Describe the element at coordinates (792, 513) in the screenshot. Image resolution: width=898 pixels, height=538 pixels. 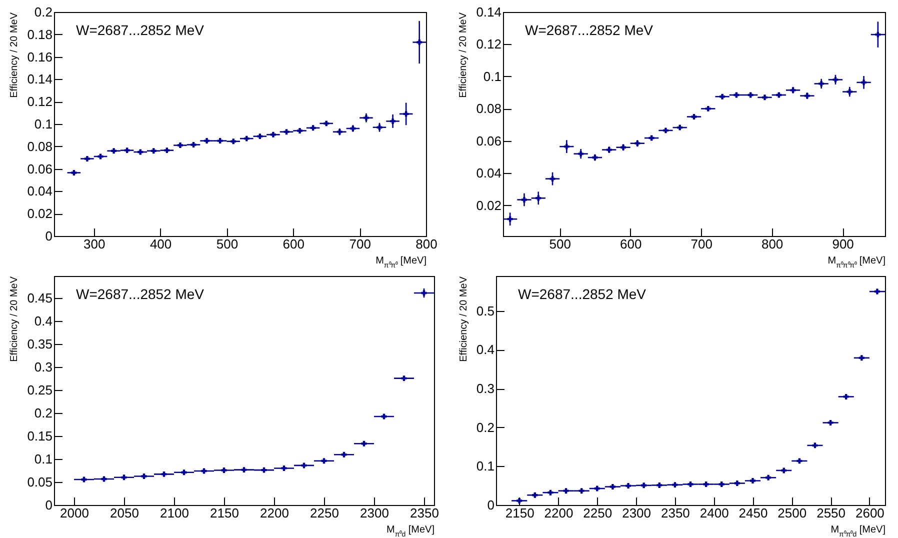
I see `x-tick-label: 2500` at that location.